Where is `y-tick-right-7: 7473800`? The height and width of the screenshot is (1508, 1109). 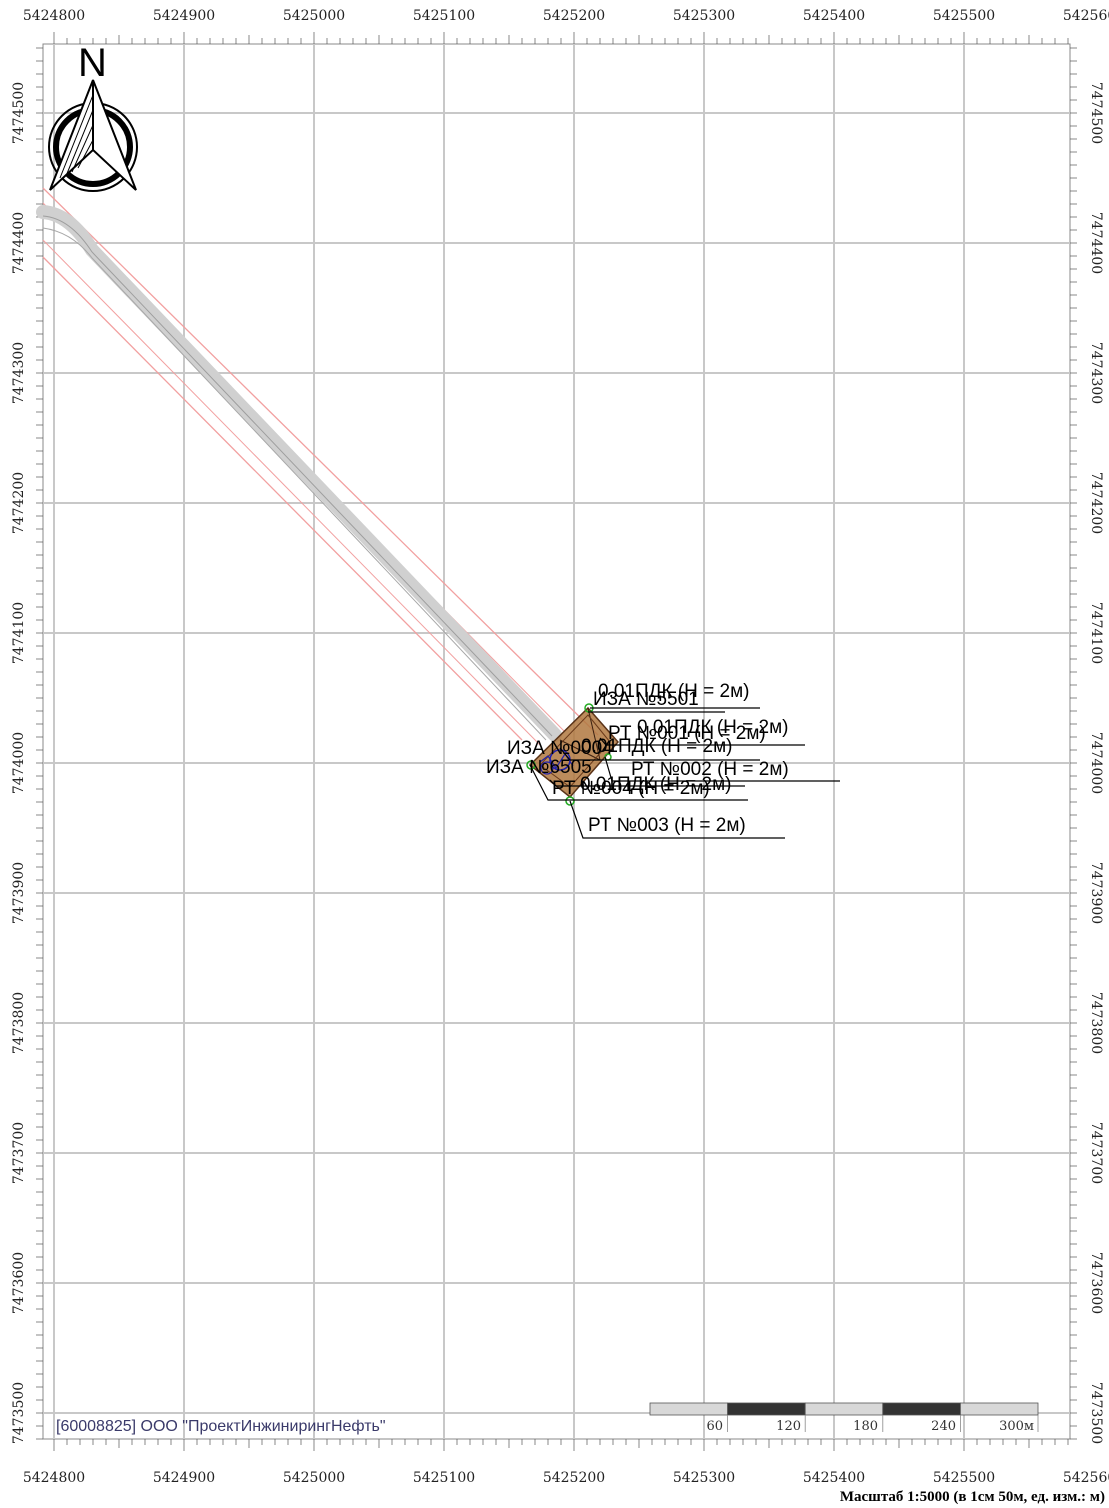 y-tick-right-7: 7473800 is located at coordinates (1096, 1023).